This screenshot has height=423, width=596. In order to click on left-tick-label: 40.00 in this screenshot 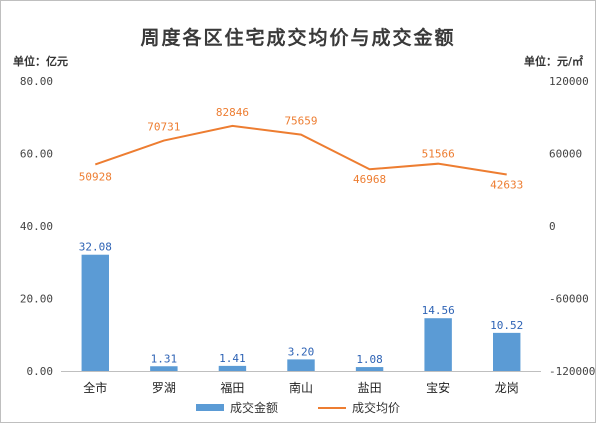, I will do `click(36, 226)`.